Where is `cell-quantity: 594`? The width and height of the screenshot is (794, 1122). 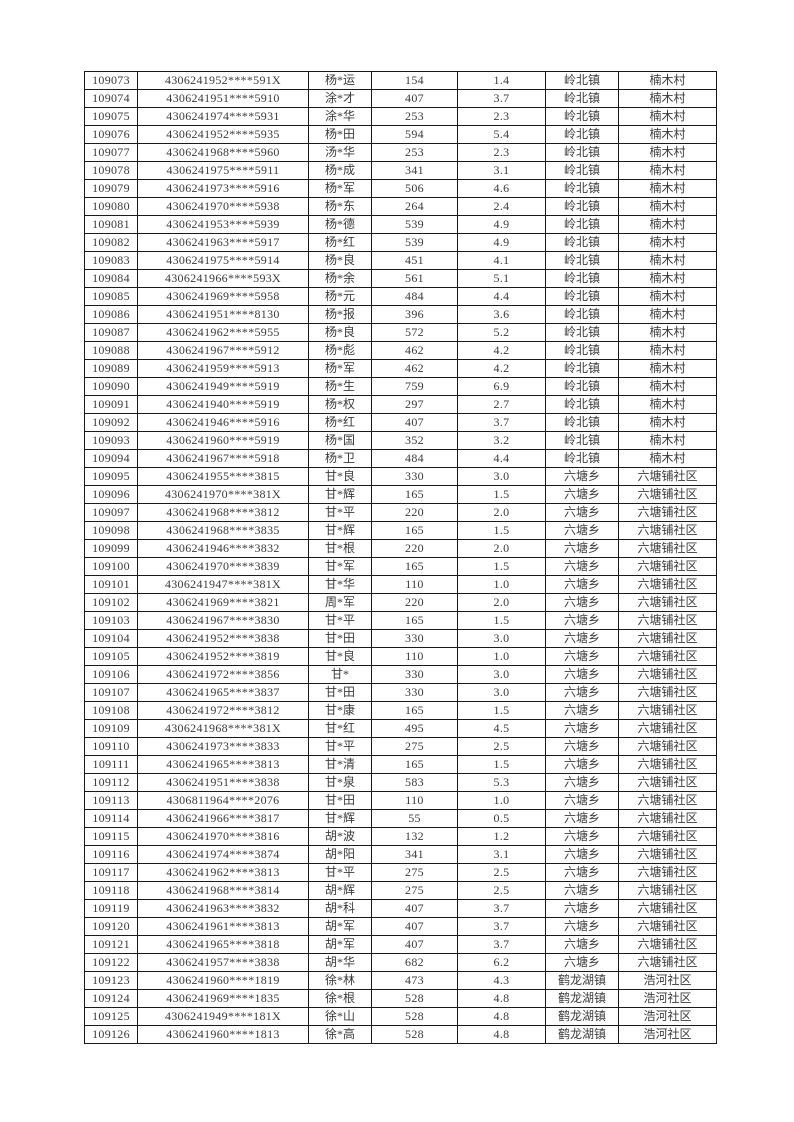 cell-quantity: 594 is located at coordinates (414, 134).